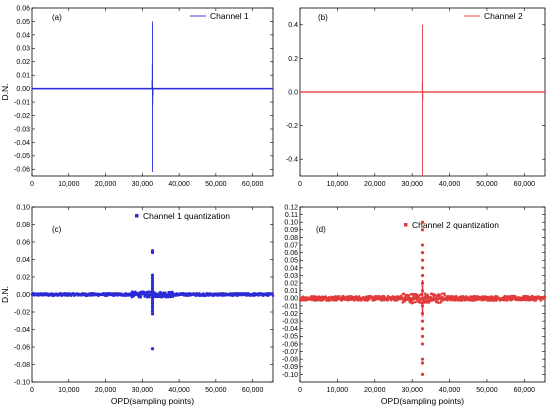 The height and width of the screenshot is (411, 550). What do you see at coordinates (186, 216) in the screenshot?
I see `legend-label: Channel 1 quantization` at bounding box center [186, 216].